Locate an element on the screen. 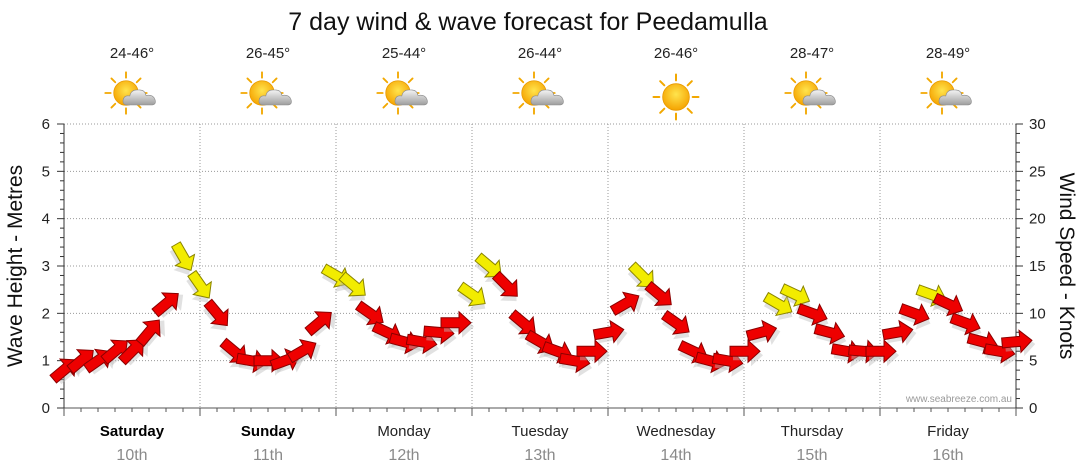 The width and height of the screenshot is (1080, 475). day-date-label: 11th is located at coordinates (268, 455).